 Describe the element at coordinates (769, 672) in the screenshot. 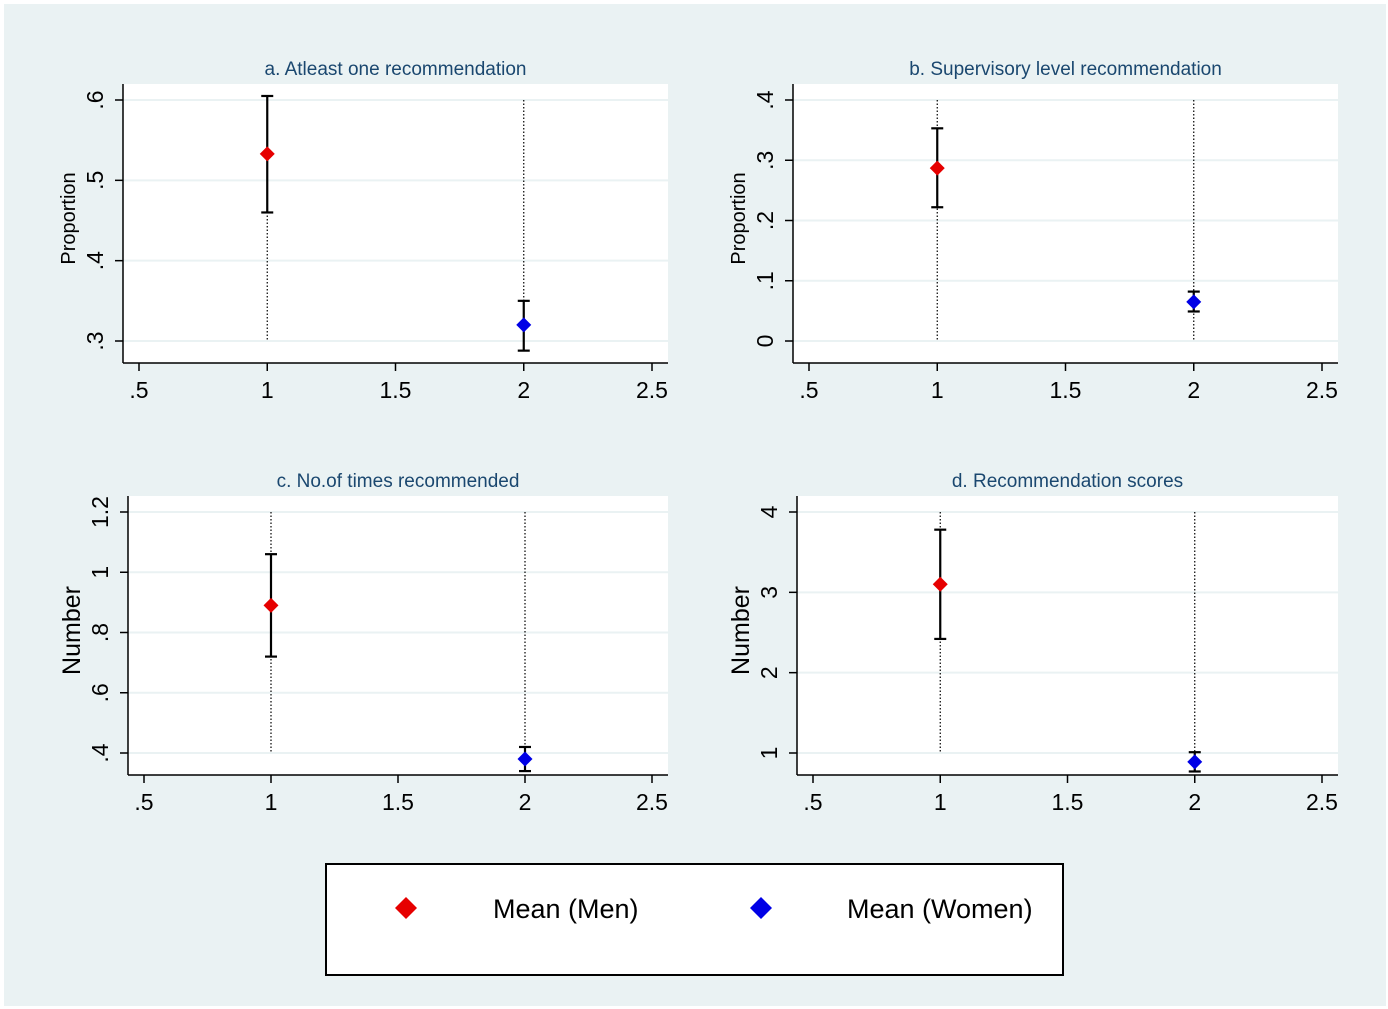

I see `y-tick-label: 2` at that location.